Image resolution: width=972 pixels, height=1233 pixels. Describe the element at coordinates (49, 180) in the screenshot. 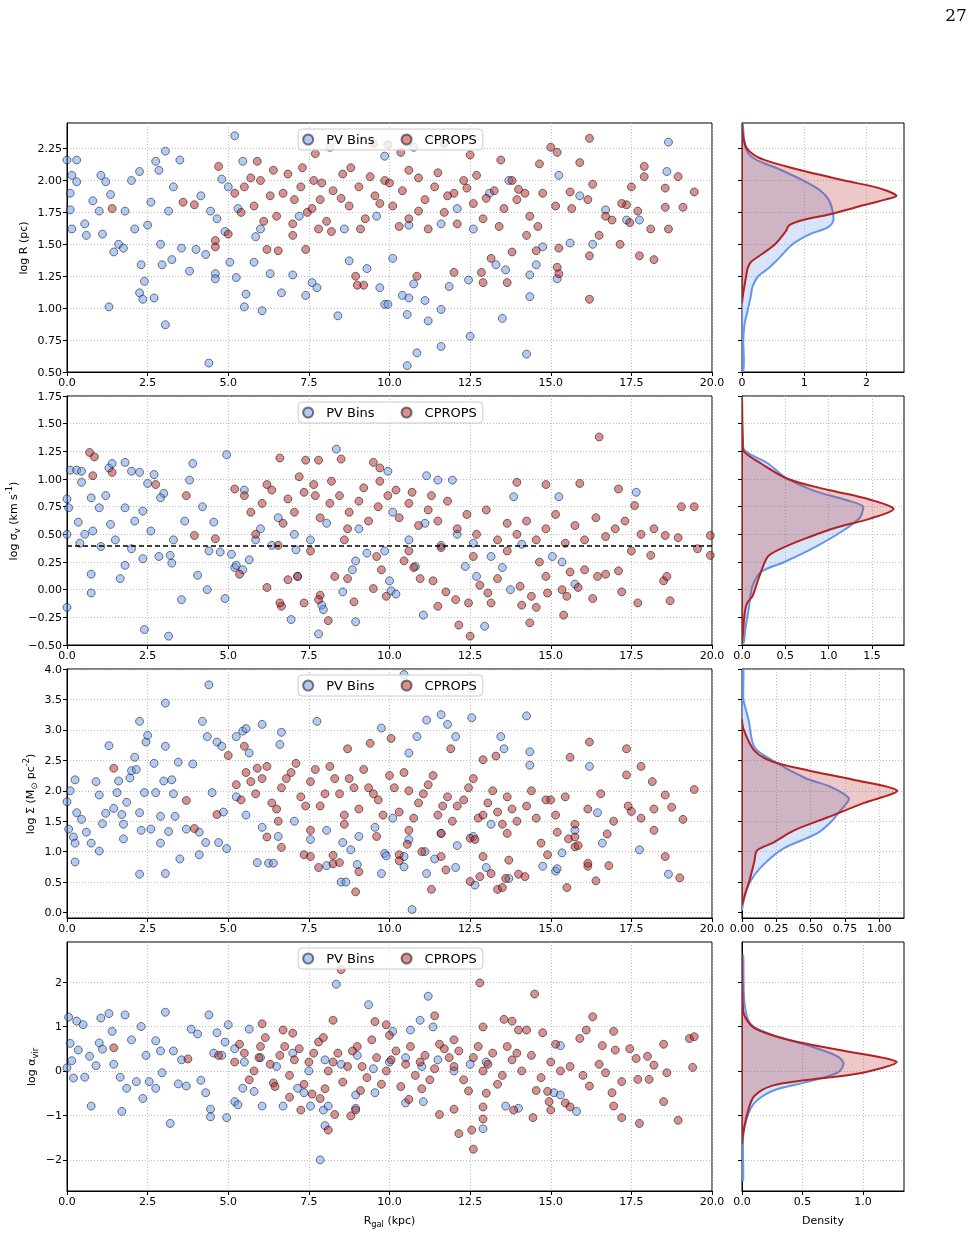

I see `y-tick-label: 2.00` at that location.